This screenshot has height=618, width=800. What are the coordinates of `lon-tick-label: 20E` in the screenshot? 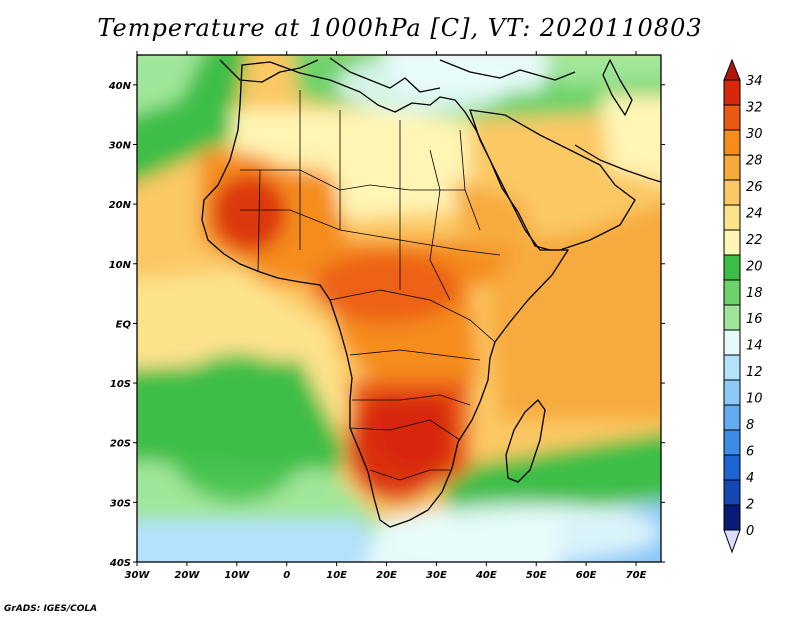 It's located at (386, 575).